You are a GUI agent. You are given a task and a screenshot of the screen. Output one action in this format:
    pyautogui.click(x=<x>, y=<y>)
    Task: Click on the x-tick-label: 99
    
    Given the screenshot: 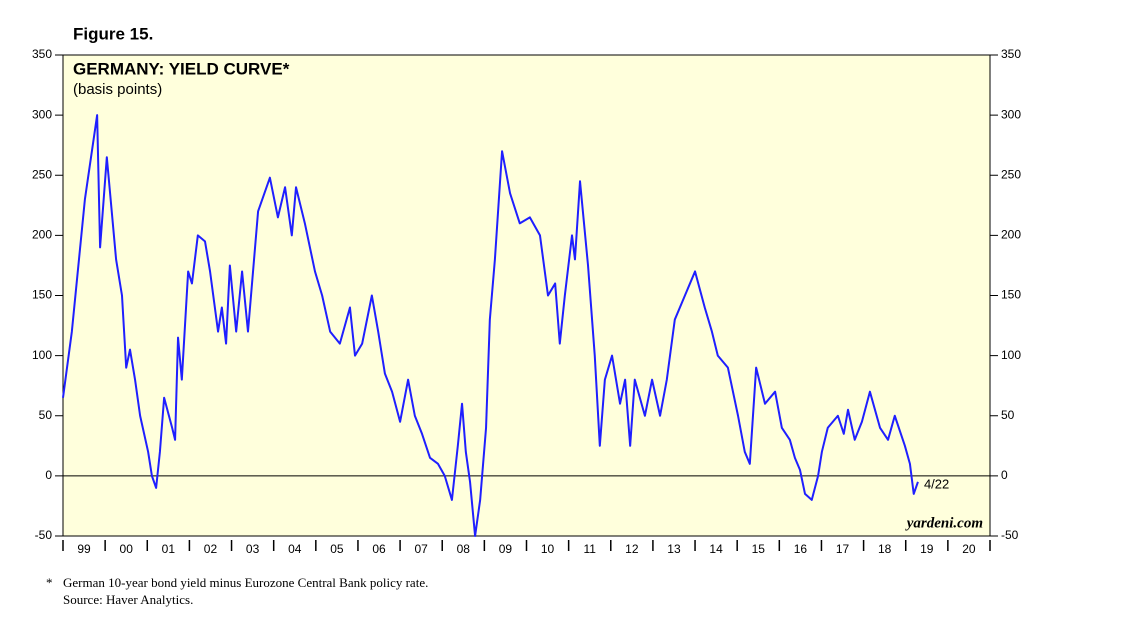 What is the action you would take?
    pyautogui.click(x=84, y=549)
    